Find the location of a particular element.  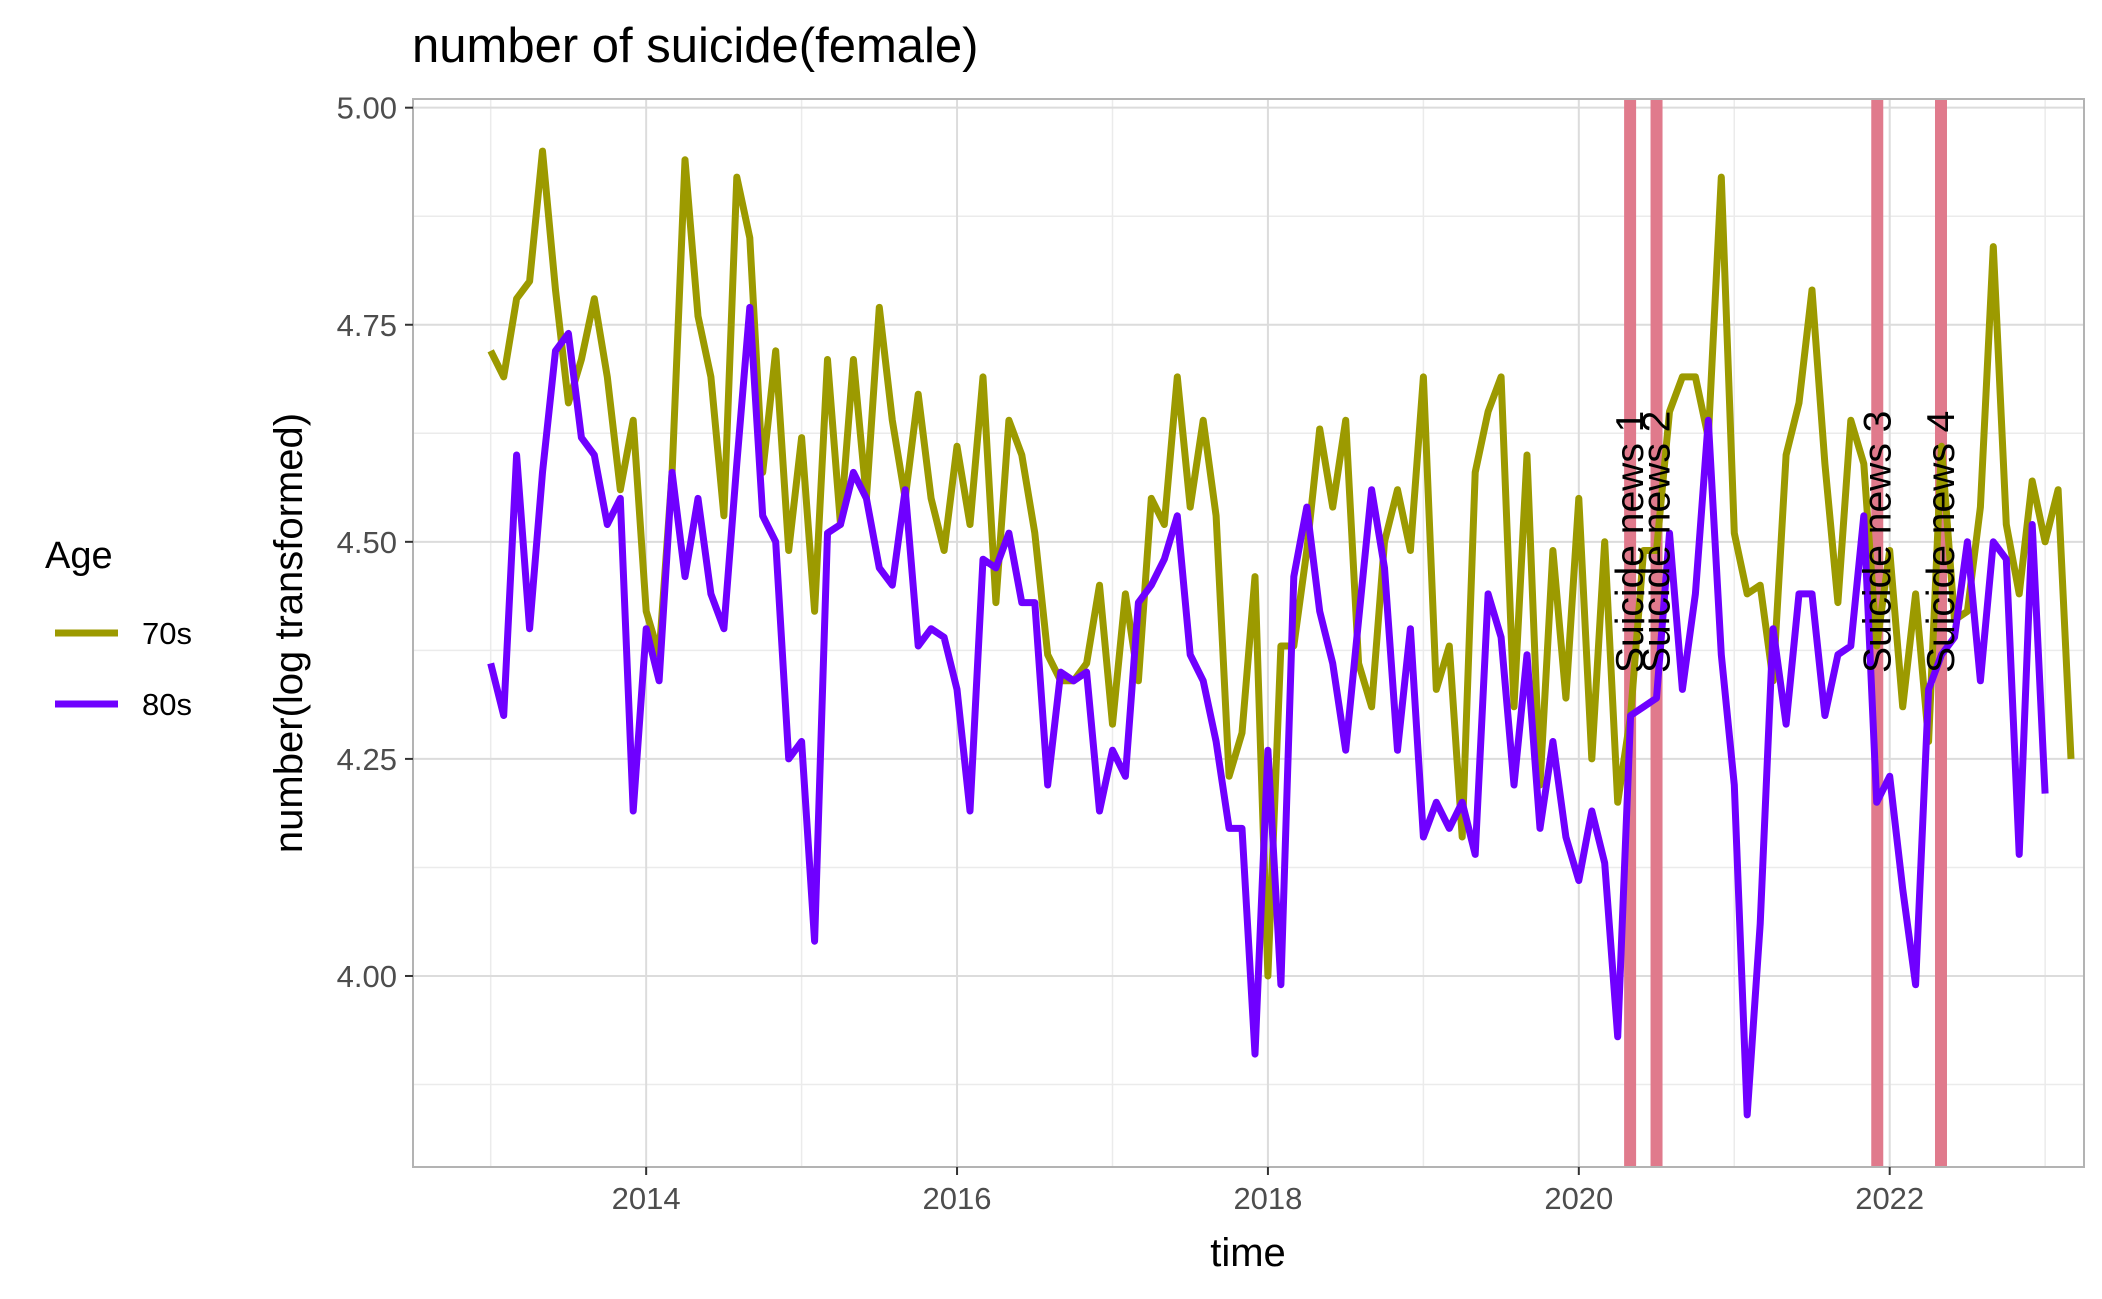

legend-label-70s: 70s is located at coordinates (167, 633).